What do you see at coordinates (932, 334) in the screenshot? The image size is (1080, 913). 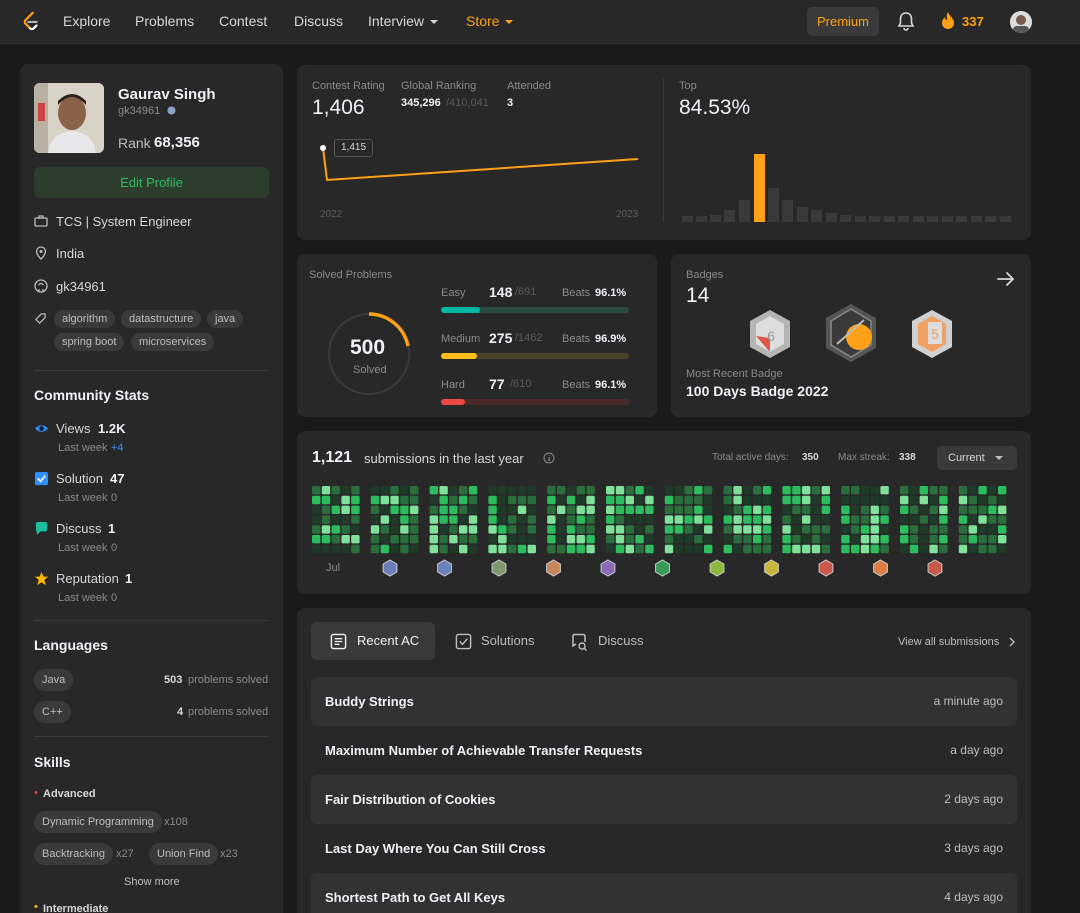 I see `badge-icon: 5` at bounding box center [932, 334].